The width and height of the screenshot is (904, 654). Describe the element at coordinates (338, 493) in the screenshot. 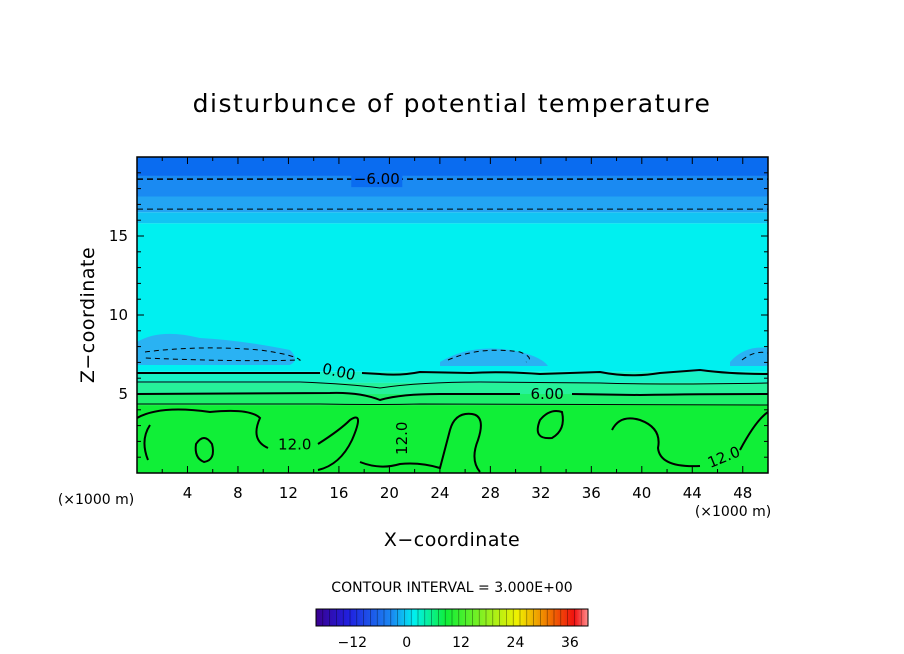

I see `x-tick-label-3: 16` at that location.